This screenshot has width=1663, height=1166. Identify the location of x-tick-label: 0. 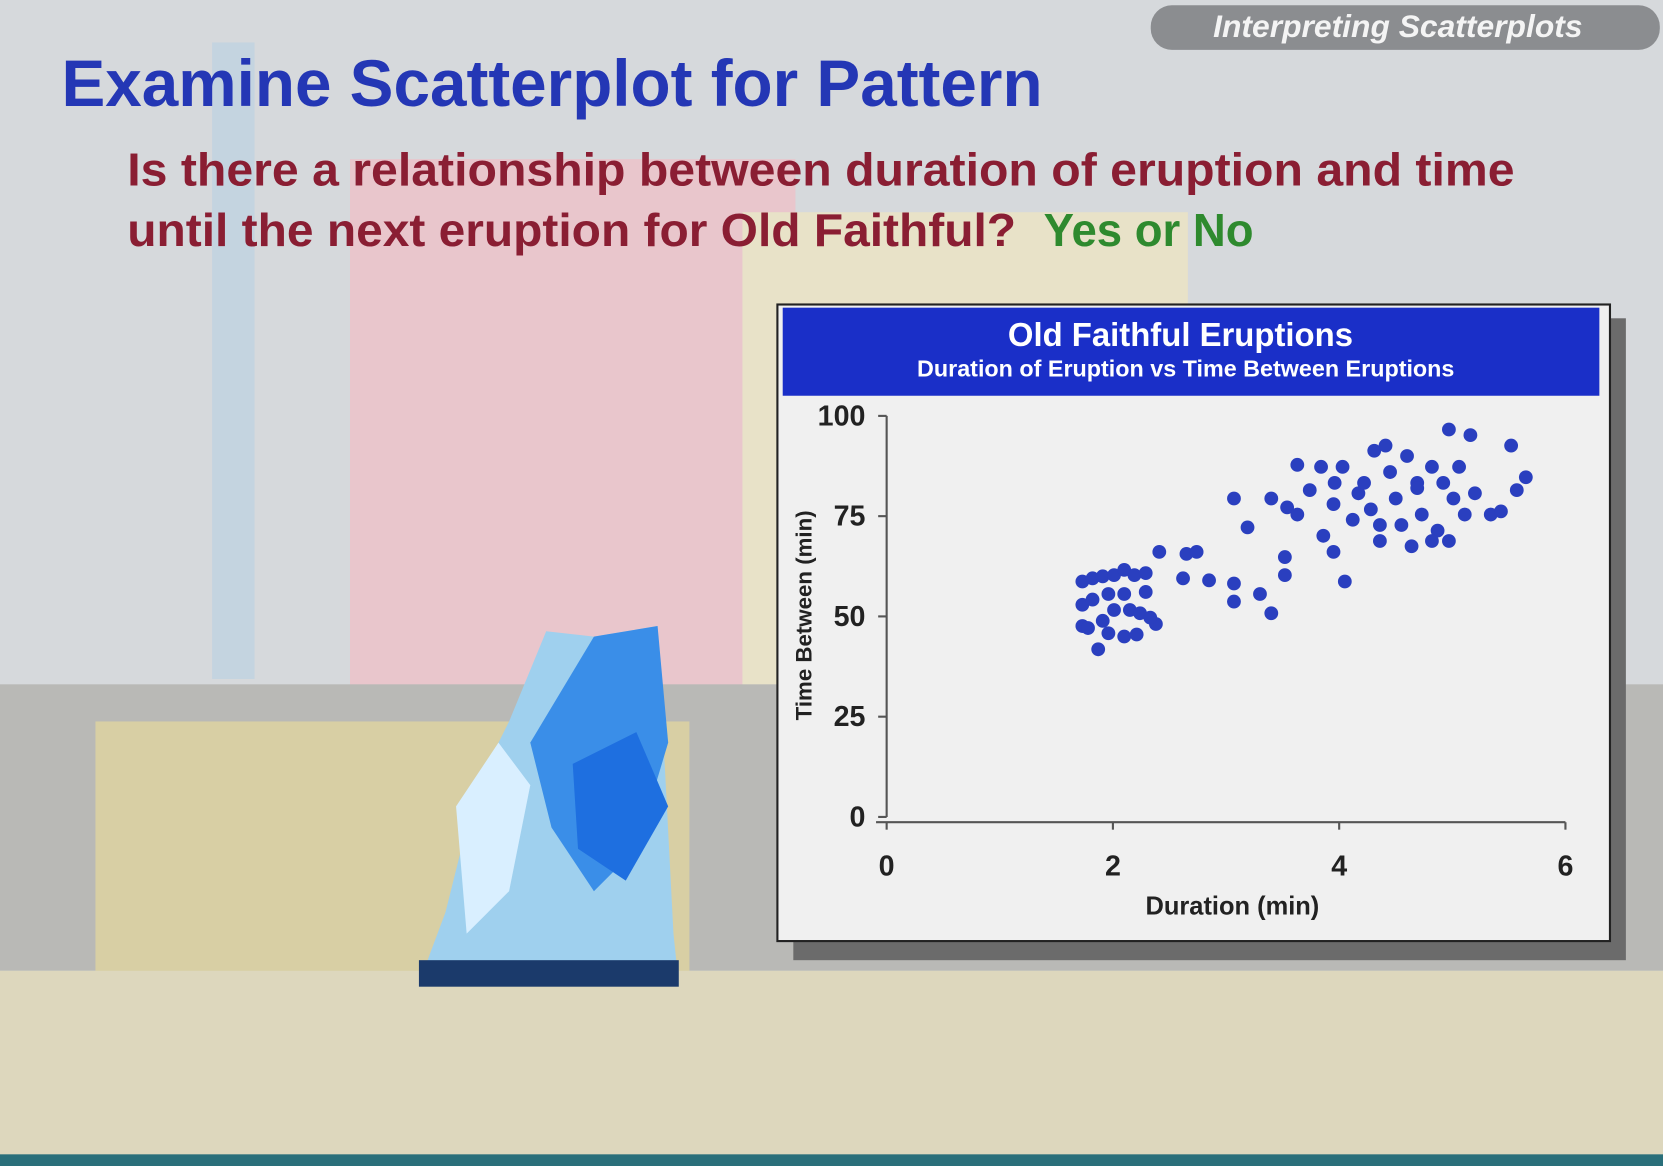
(887, 866).